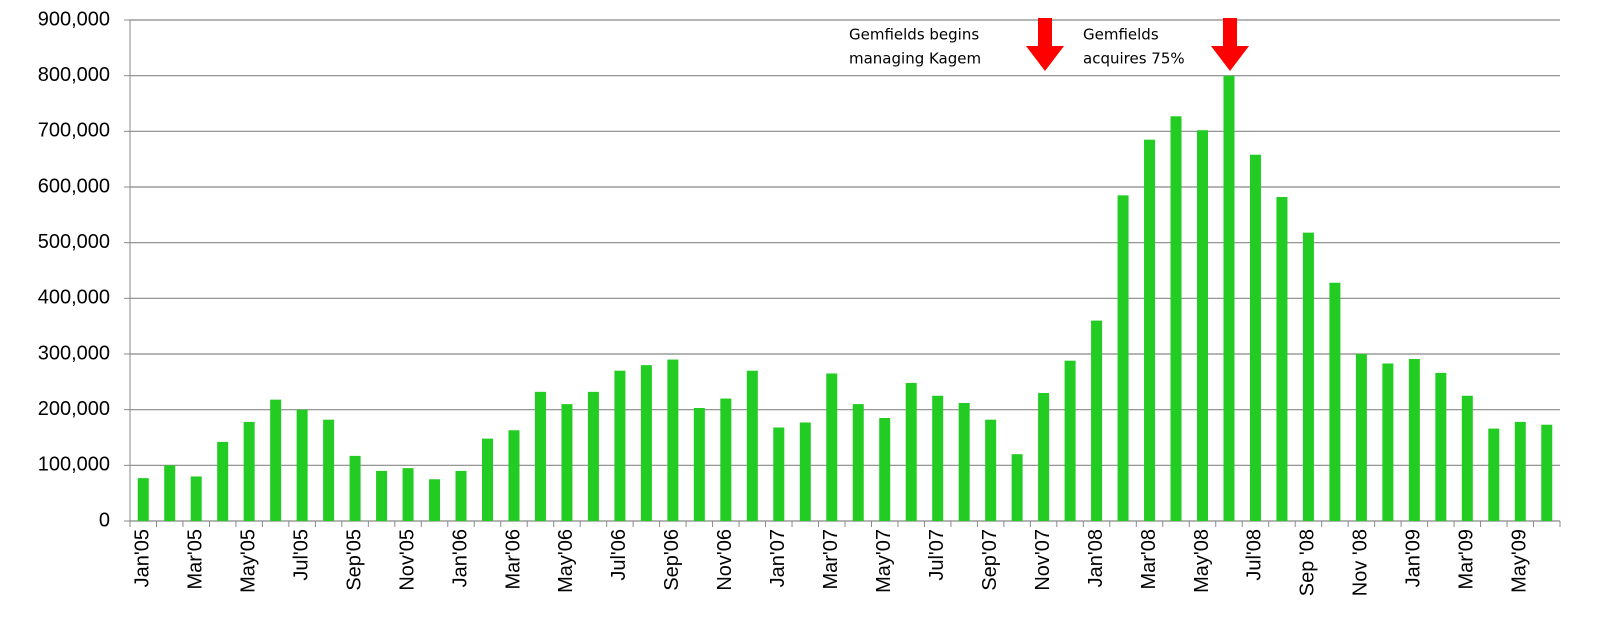  Describe the element at coordinates (884, 561) in the screenshot. I see `x-tick-label: May'07` at that location.